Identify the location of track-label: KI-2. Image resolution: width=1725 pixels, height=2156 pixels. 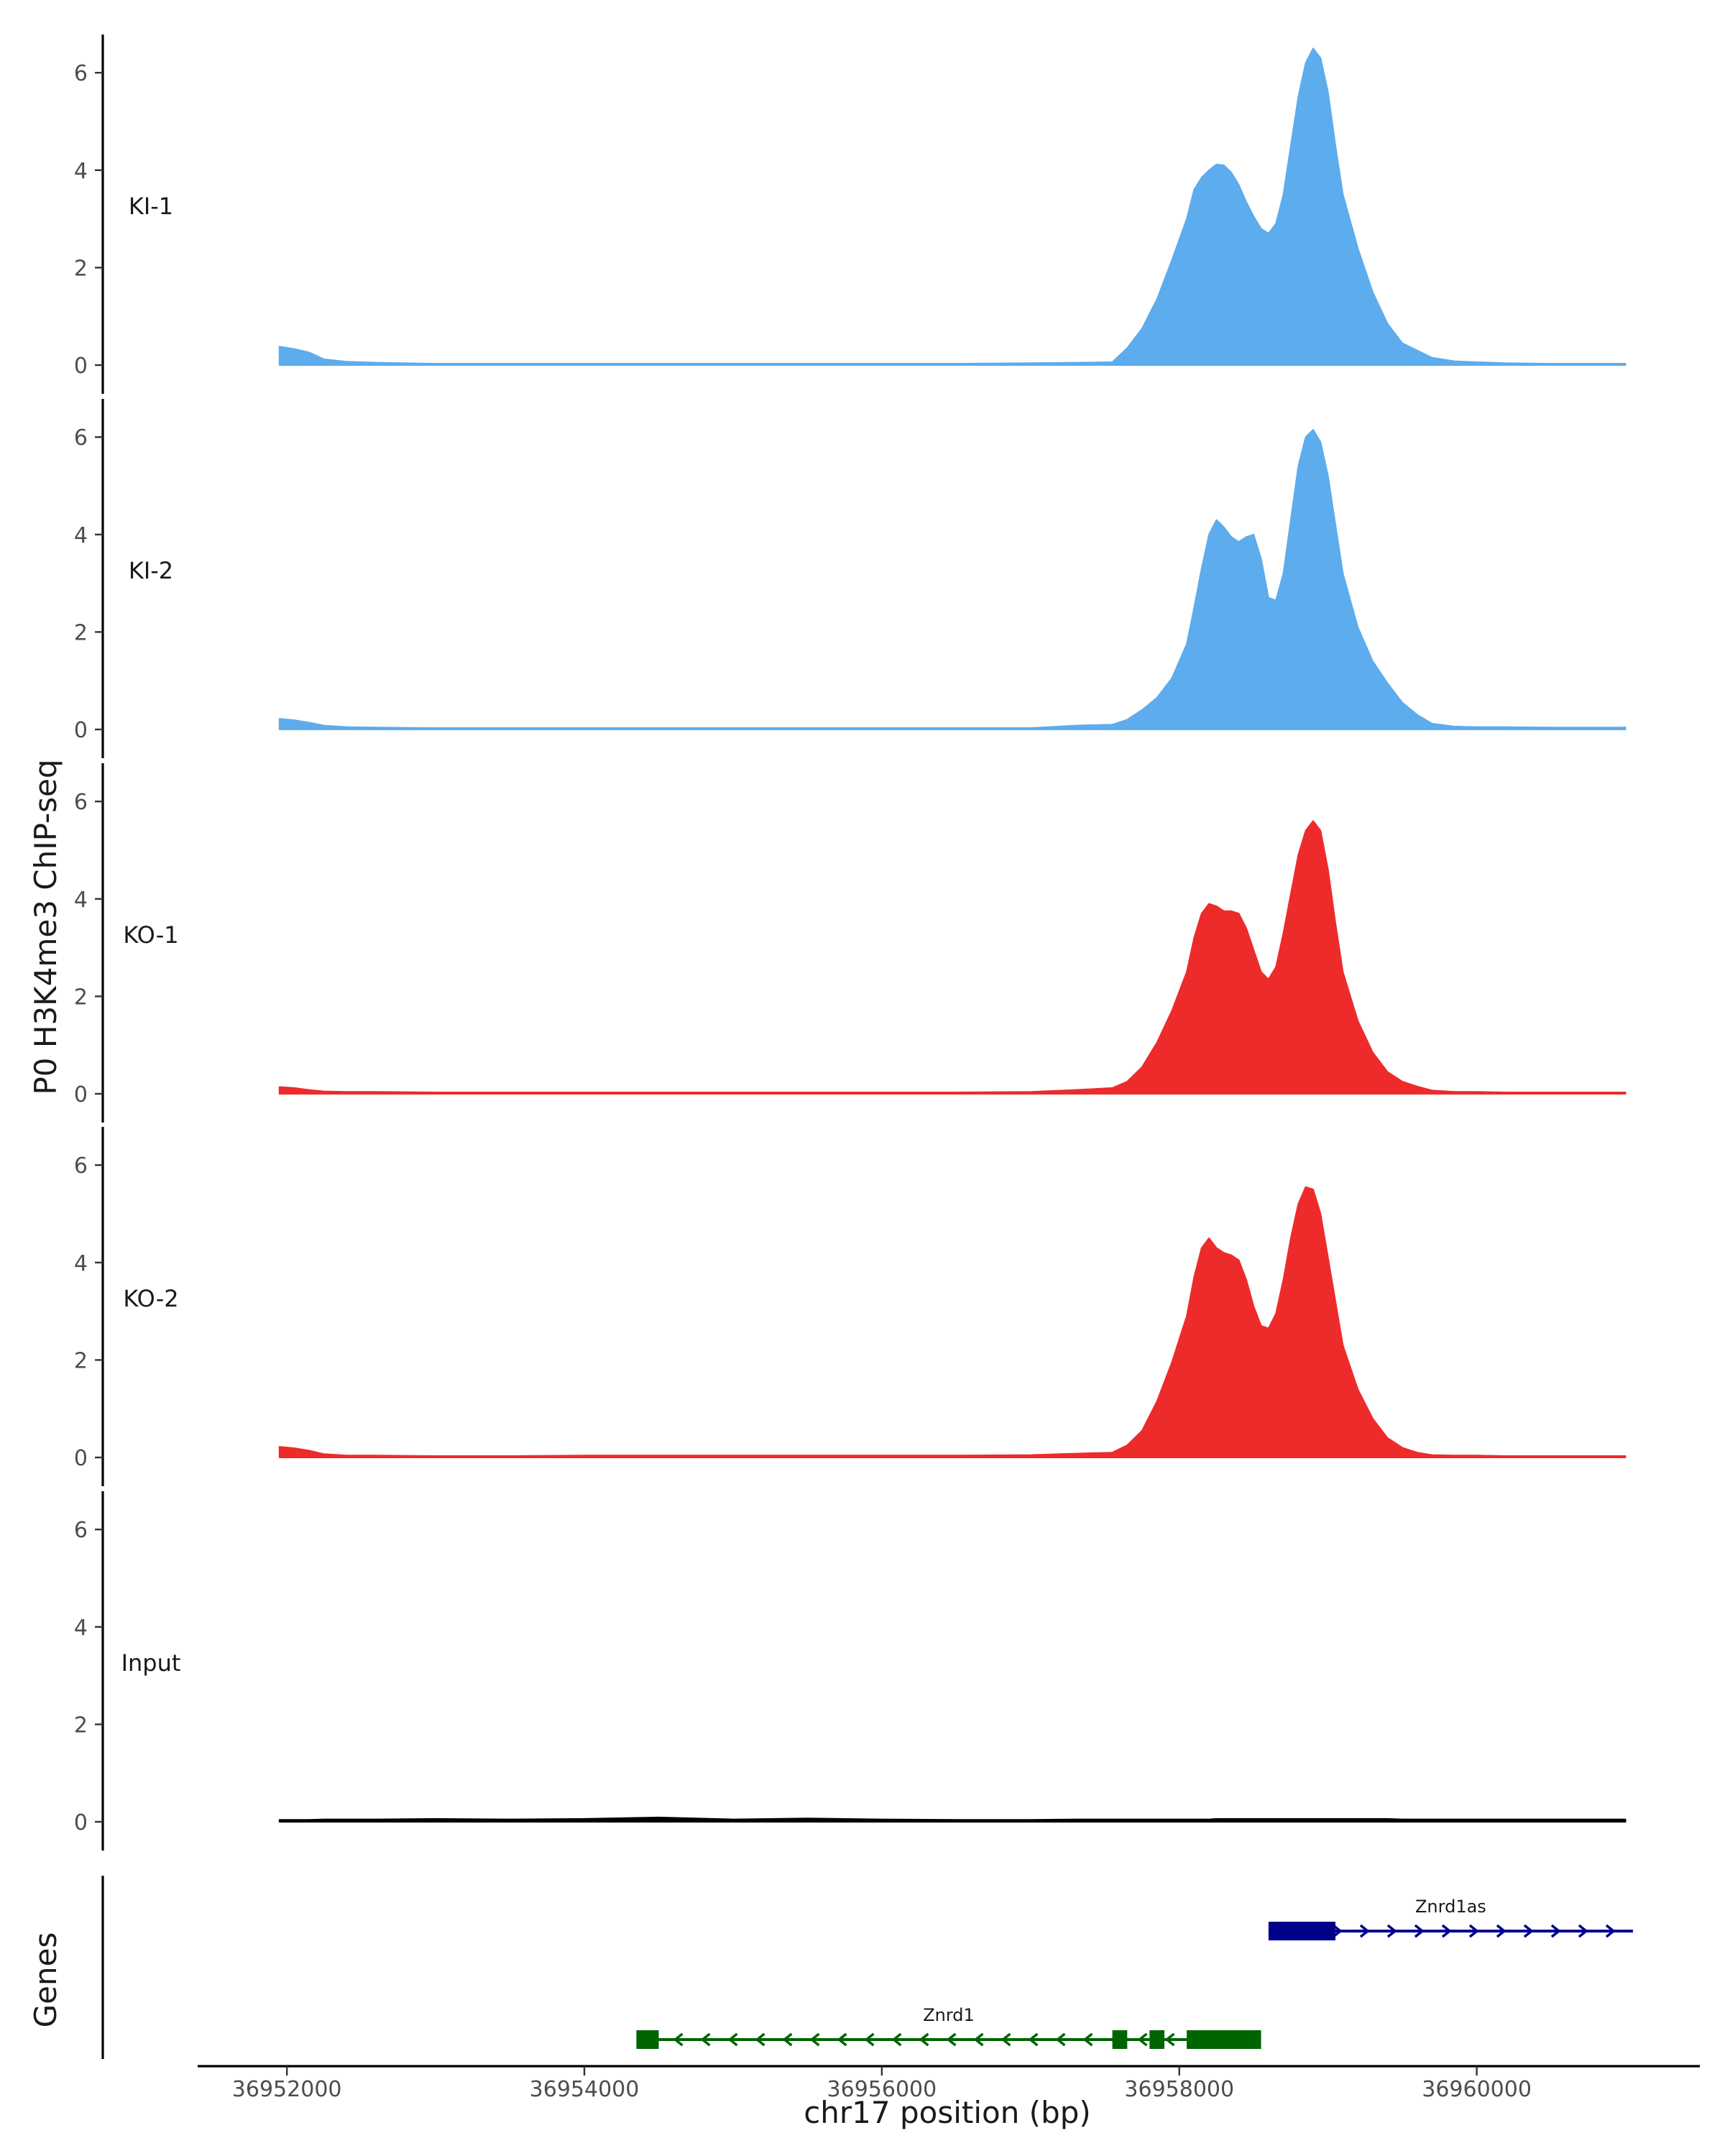
(151, 570).